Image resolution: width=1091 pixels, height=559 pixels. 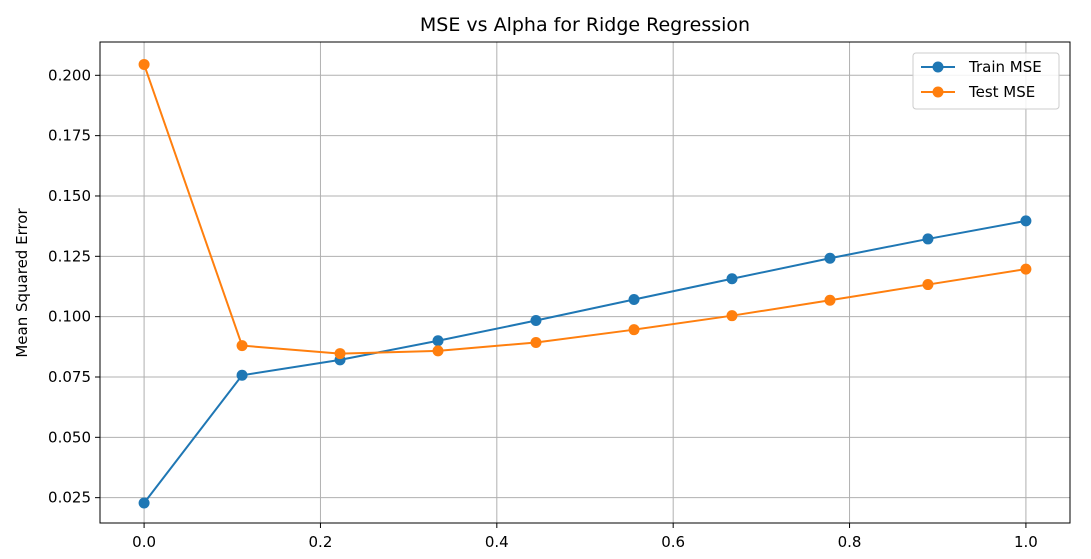 I want to click on y-tick-label: 0.100, so click(x=69, y=317).